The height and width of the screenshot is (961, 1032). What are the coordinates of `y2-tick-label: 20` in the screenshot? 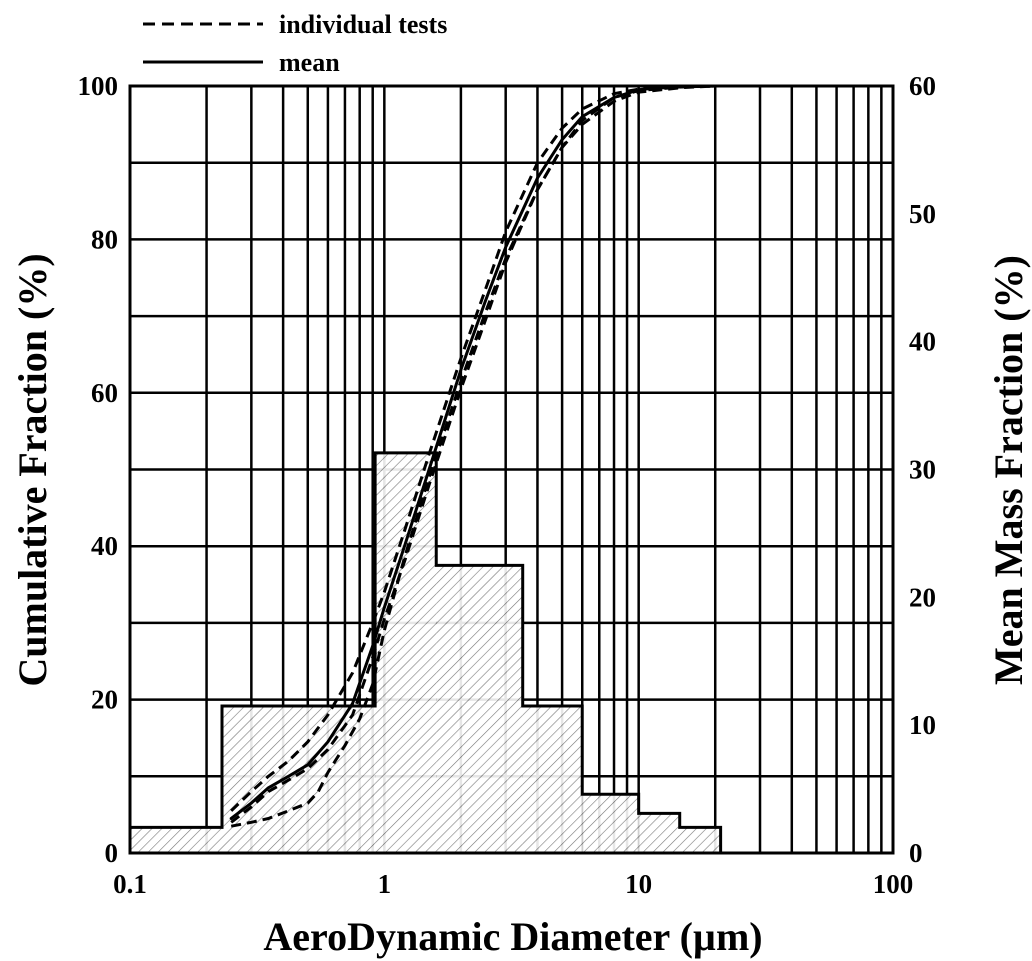 It's located at (922, 597).